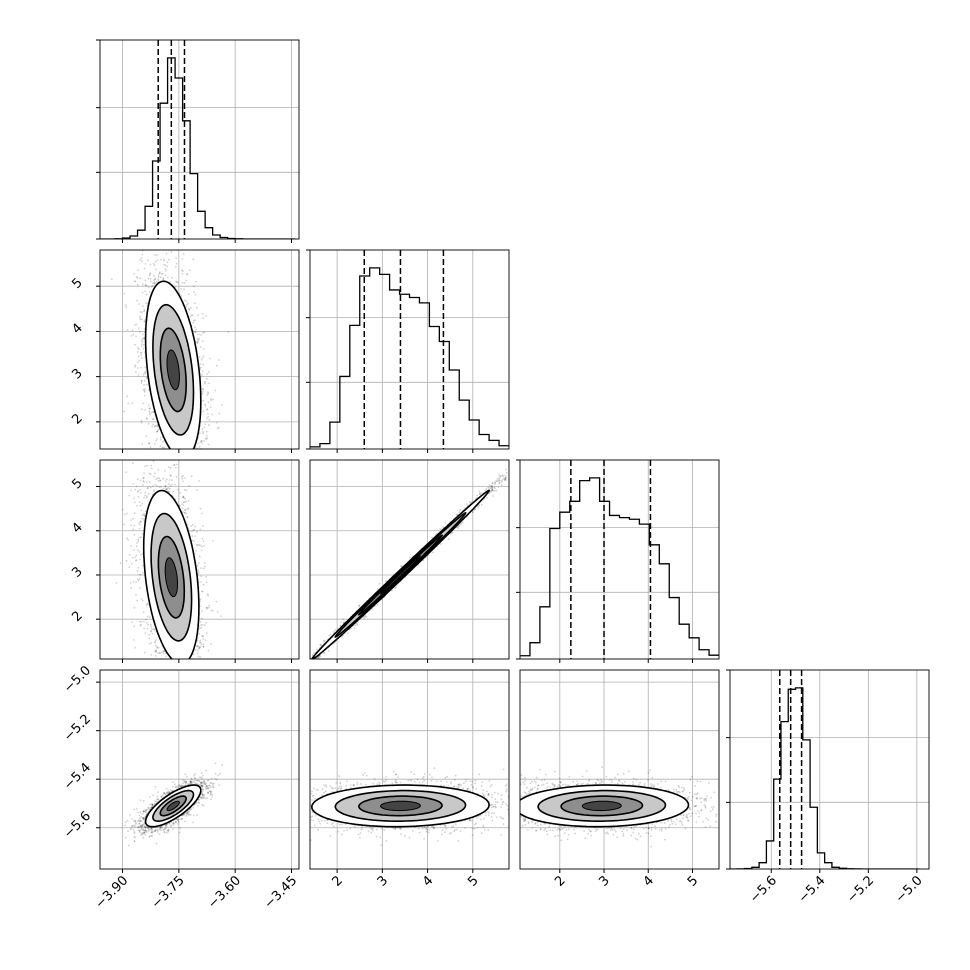 The width and height of the screenshot is (970, 970). What do you see at coordinates (409, 349) in the screenshot?
I see `panel-content` at bounding box center [409, 349].